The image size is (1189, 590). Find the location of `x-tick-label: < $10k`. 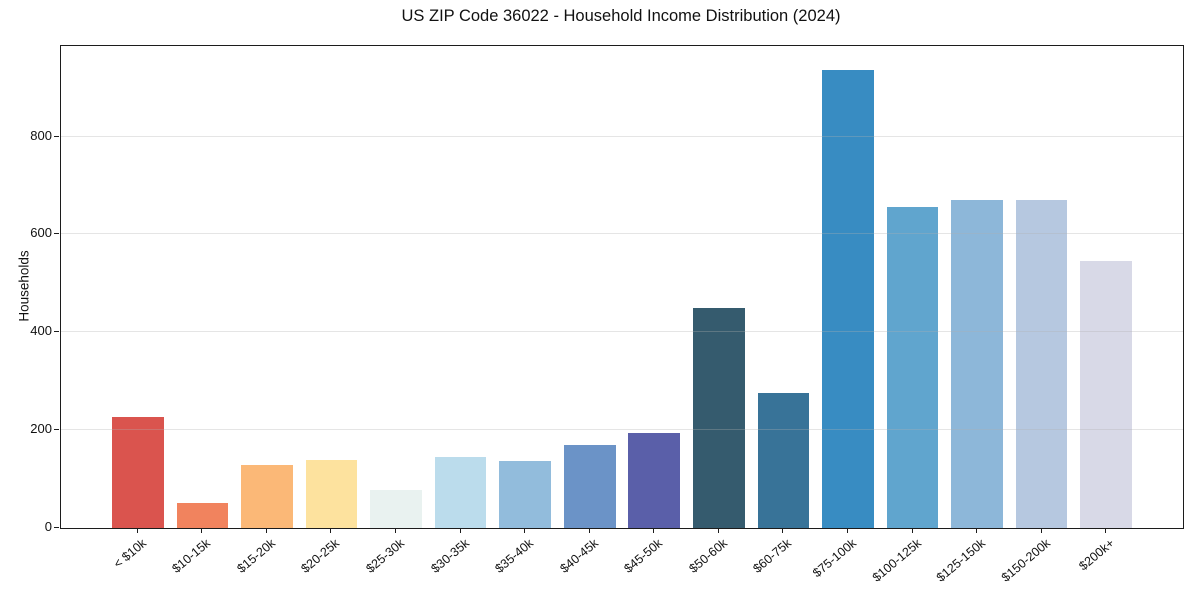

x-tick-label: < $10k is located at coordinates (129, 554).